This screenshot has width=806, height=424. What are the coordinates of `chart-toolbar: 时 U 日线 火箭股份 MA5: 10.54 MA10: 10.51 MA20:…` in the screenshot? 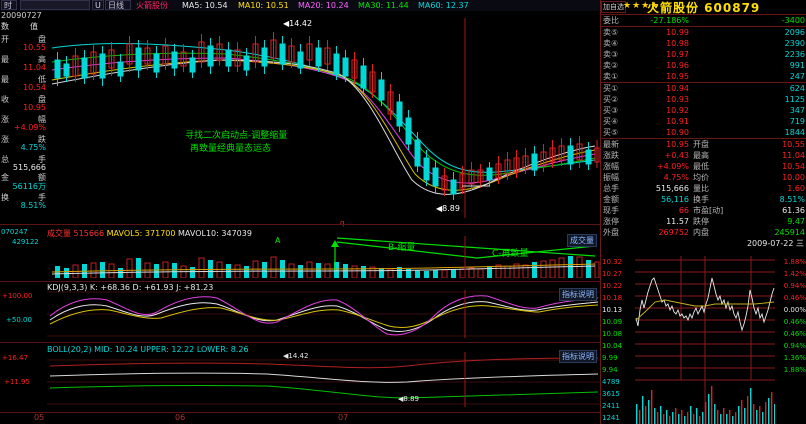 It's located at (300, 5).